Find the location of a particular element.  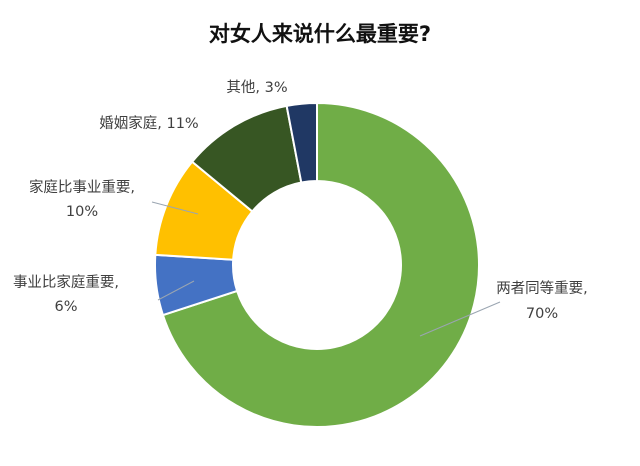

slice-value-0: 70% is located at coordinates (542, 314).